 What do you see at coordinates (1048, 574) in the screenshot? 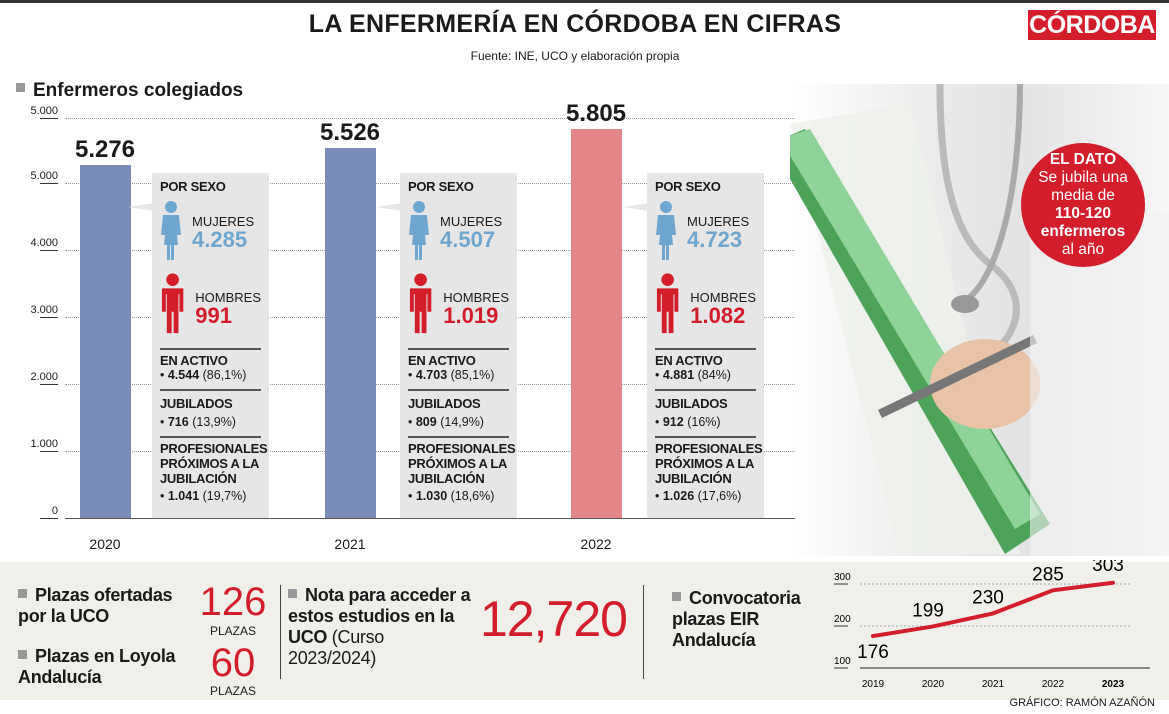
I see `data-label: 285` at bounding box center [1048, 574].